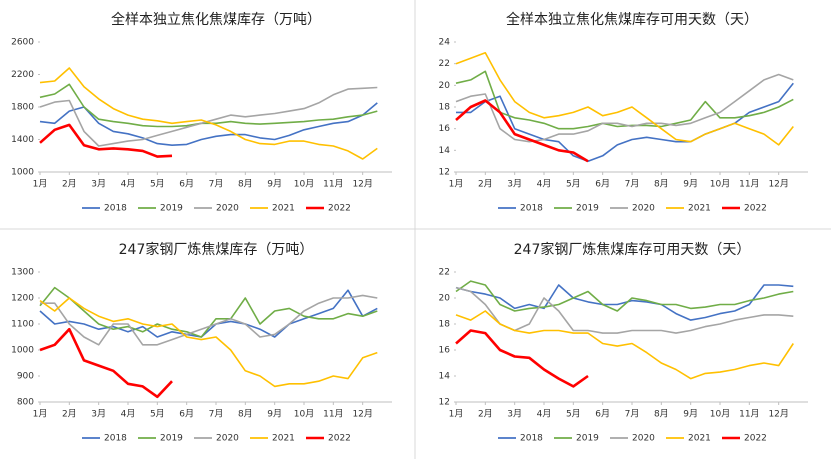  I want to click on y-tick-label: 1800, so click(22, 108).